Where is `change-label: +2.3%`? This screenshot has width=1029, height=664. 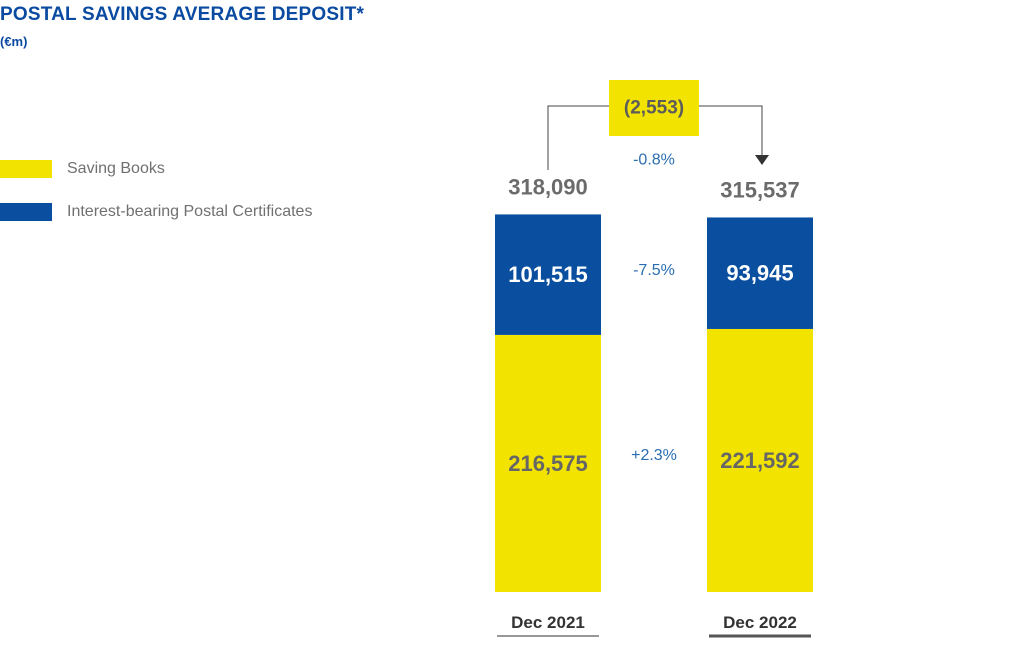
change-label: +2.3% is located at coordinates (654, 455).